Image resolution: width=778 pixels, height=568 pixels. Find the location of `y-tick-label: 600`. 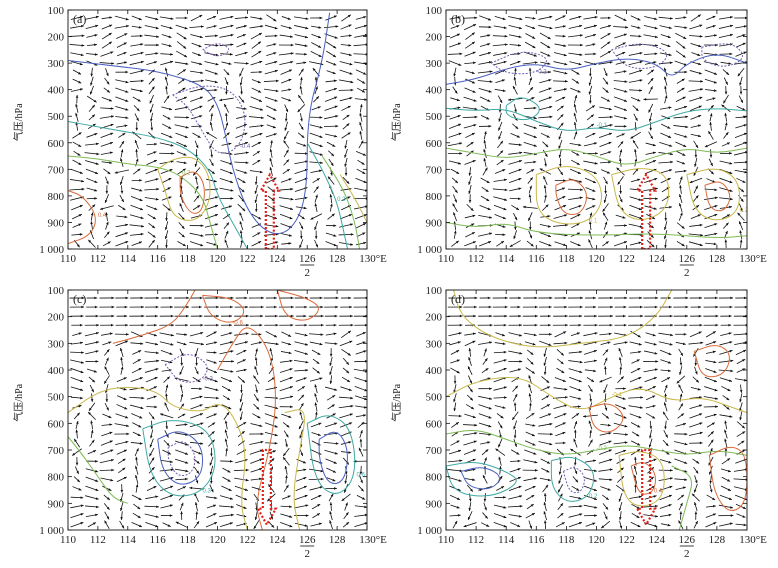

y-tick-label: 600 is located at coordinates (56, 144).